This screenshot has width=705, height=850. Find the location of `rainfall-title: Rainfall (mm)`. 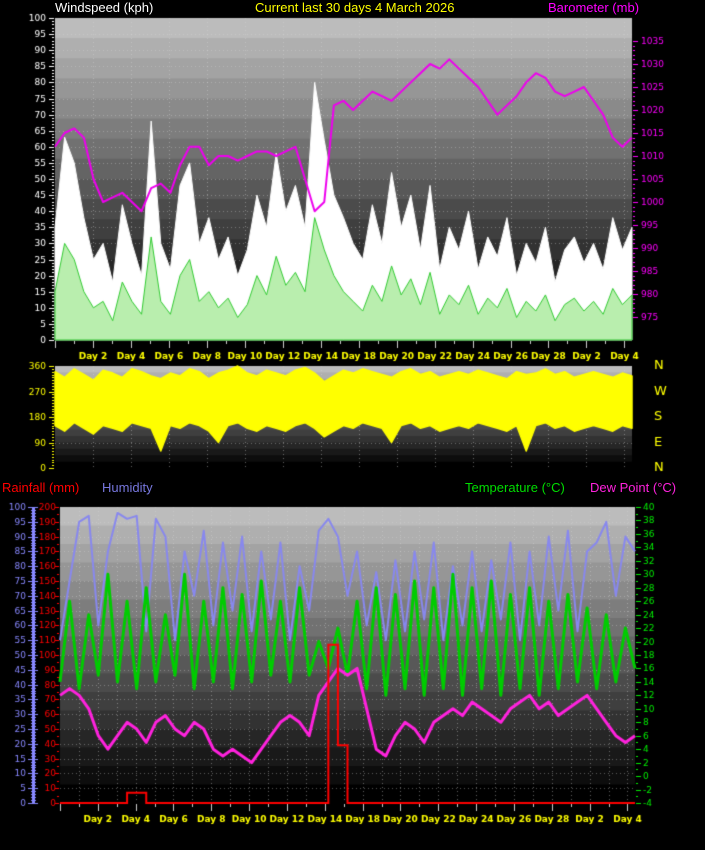

rainfall-title: Rainfall (mm) is located at coordinates (41, 487).